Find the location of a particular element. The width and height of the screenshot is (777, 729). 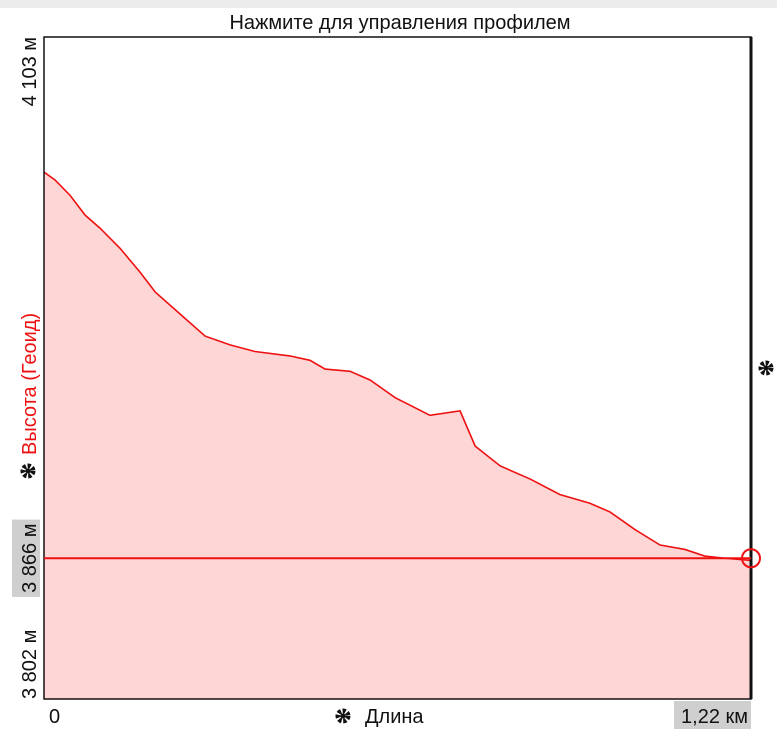

x-axis-label: Длина is located at coordinates (394, 717).